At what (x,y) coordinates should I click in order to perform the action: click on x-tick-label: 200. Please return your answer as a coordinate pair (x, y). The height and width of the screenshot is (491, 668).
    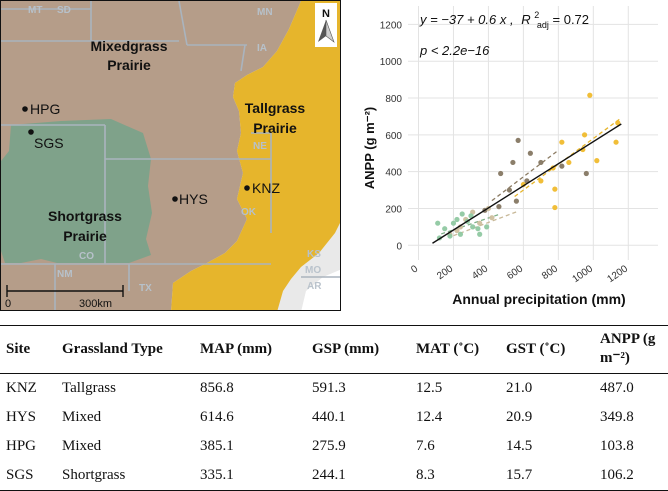
    Looking at the image, I should click on (445, 272).